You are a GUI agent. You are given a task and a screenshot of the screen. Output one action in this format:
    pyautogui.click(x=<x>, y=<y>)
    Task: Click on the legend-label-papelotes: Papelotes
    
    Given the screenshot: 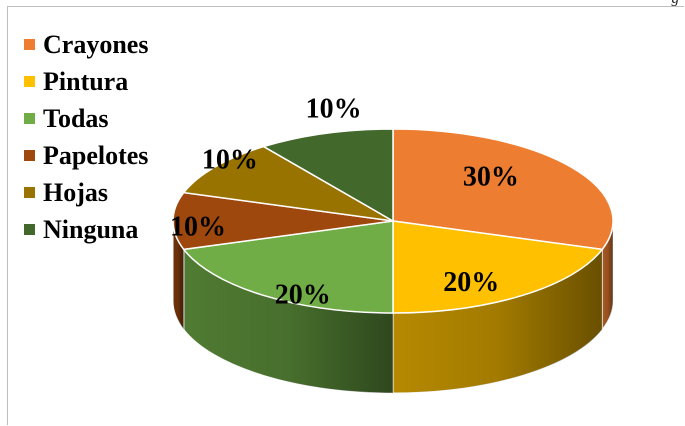 What is the action you would take?
    pyautogui.click(x=96, y=155)
    